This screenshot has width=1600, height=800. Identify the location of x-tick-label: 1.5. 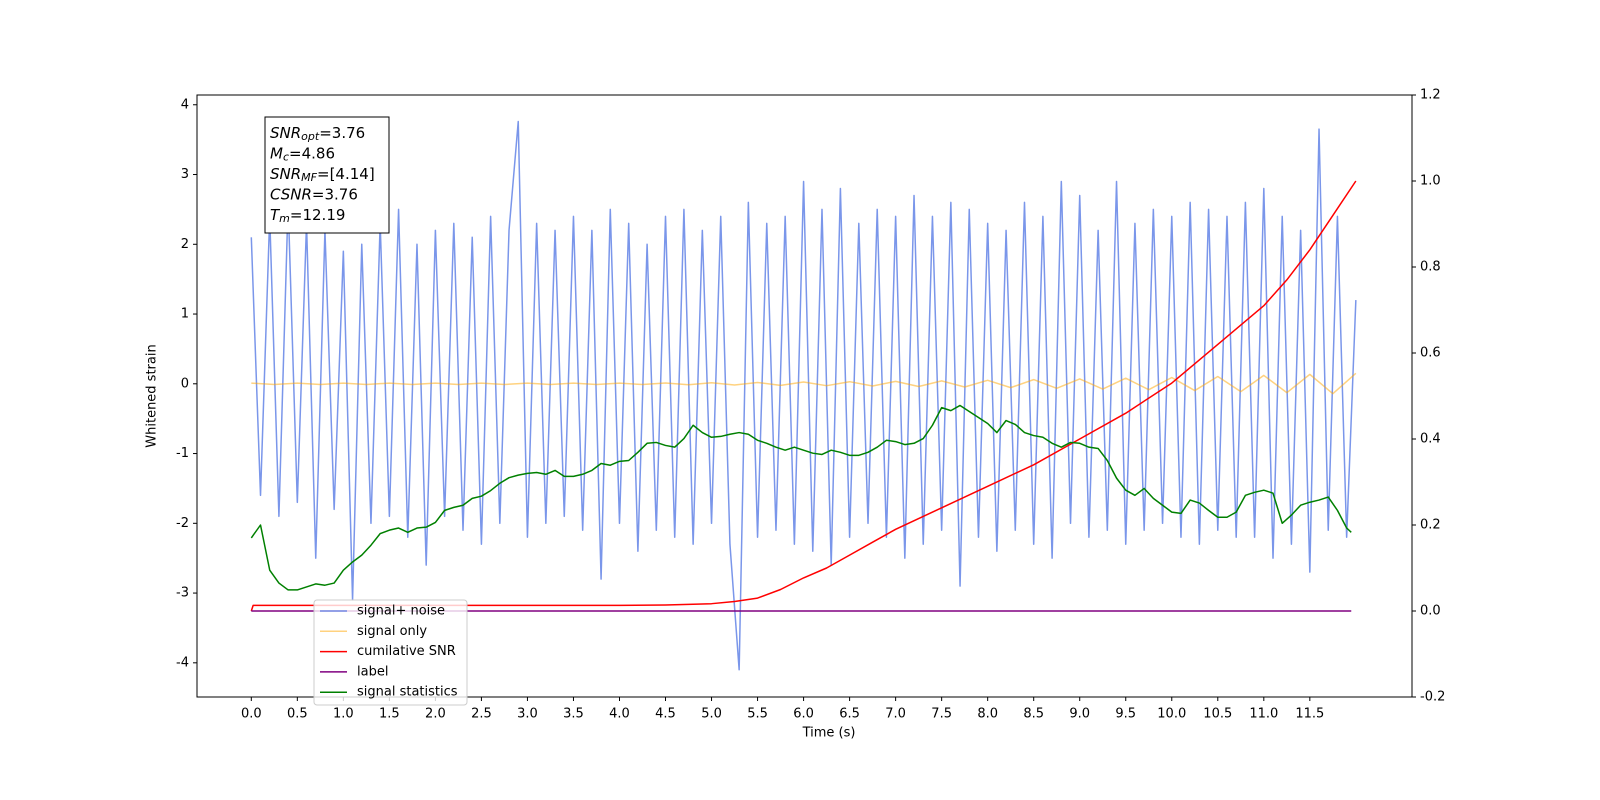
(389, 714).